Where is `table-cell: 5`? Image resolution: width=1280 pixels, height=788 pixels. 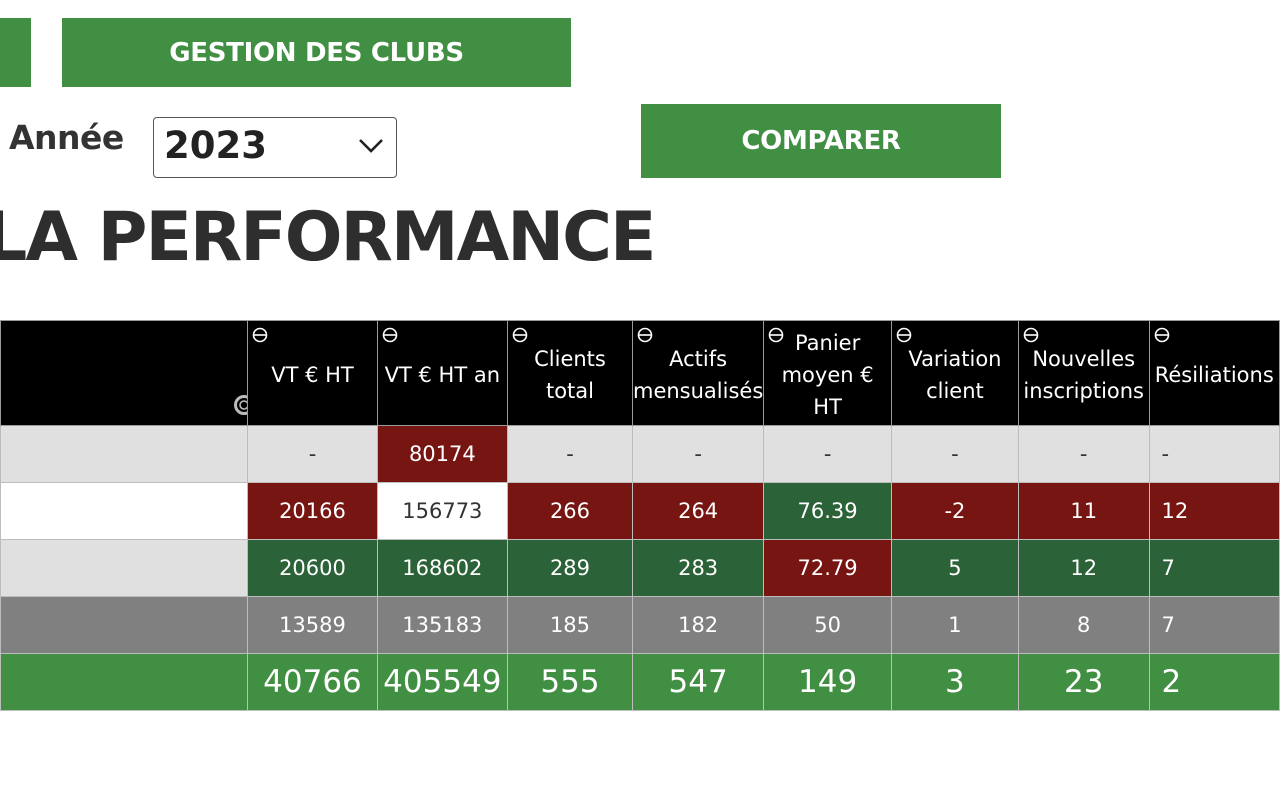
table-cell: 5 is located at coordinates (954, 568).